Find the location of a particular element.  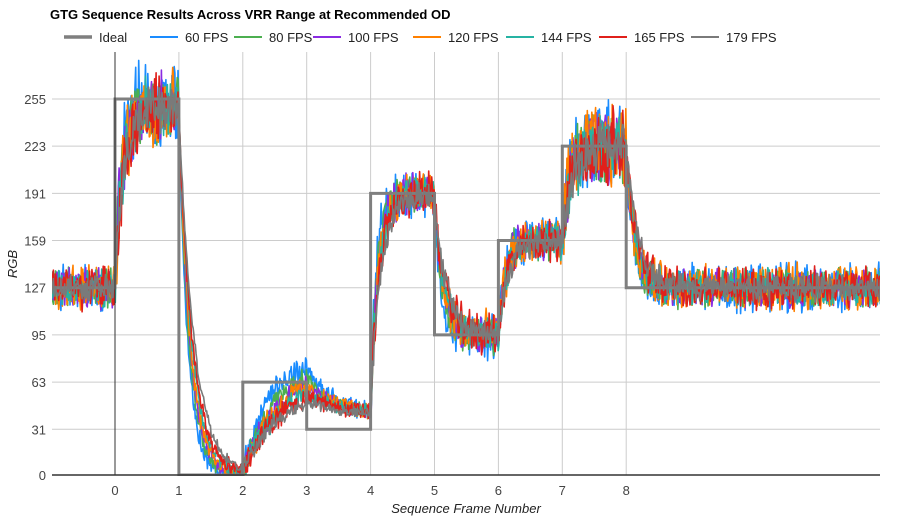

legend-item: 80 FPS is located at coordinates (273, 37).